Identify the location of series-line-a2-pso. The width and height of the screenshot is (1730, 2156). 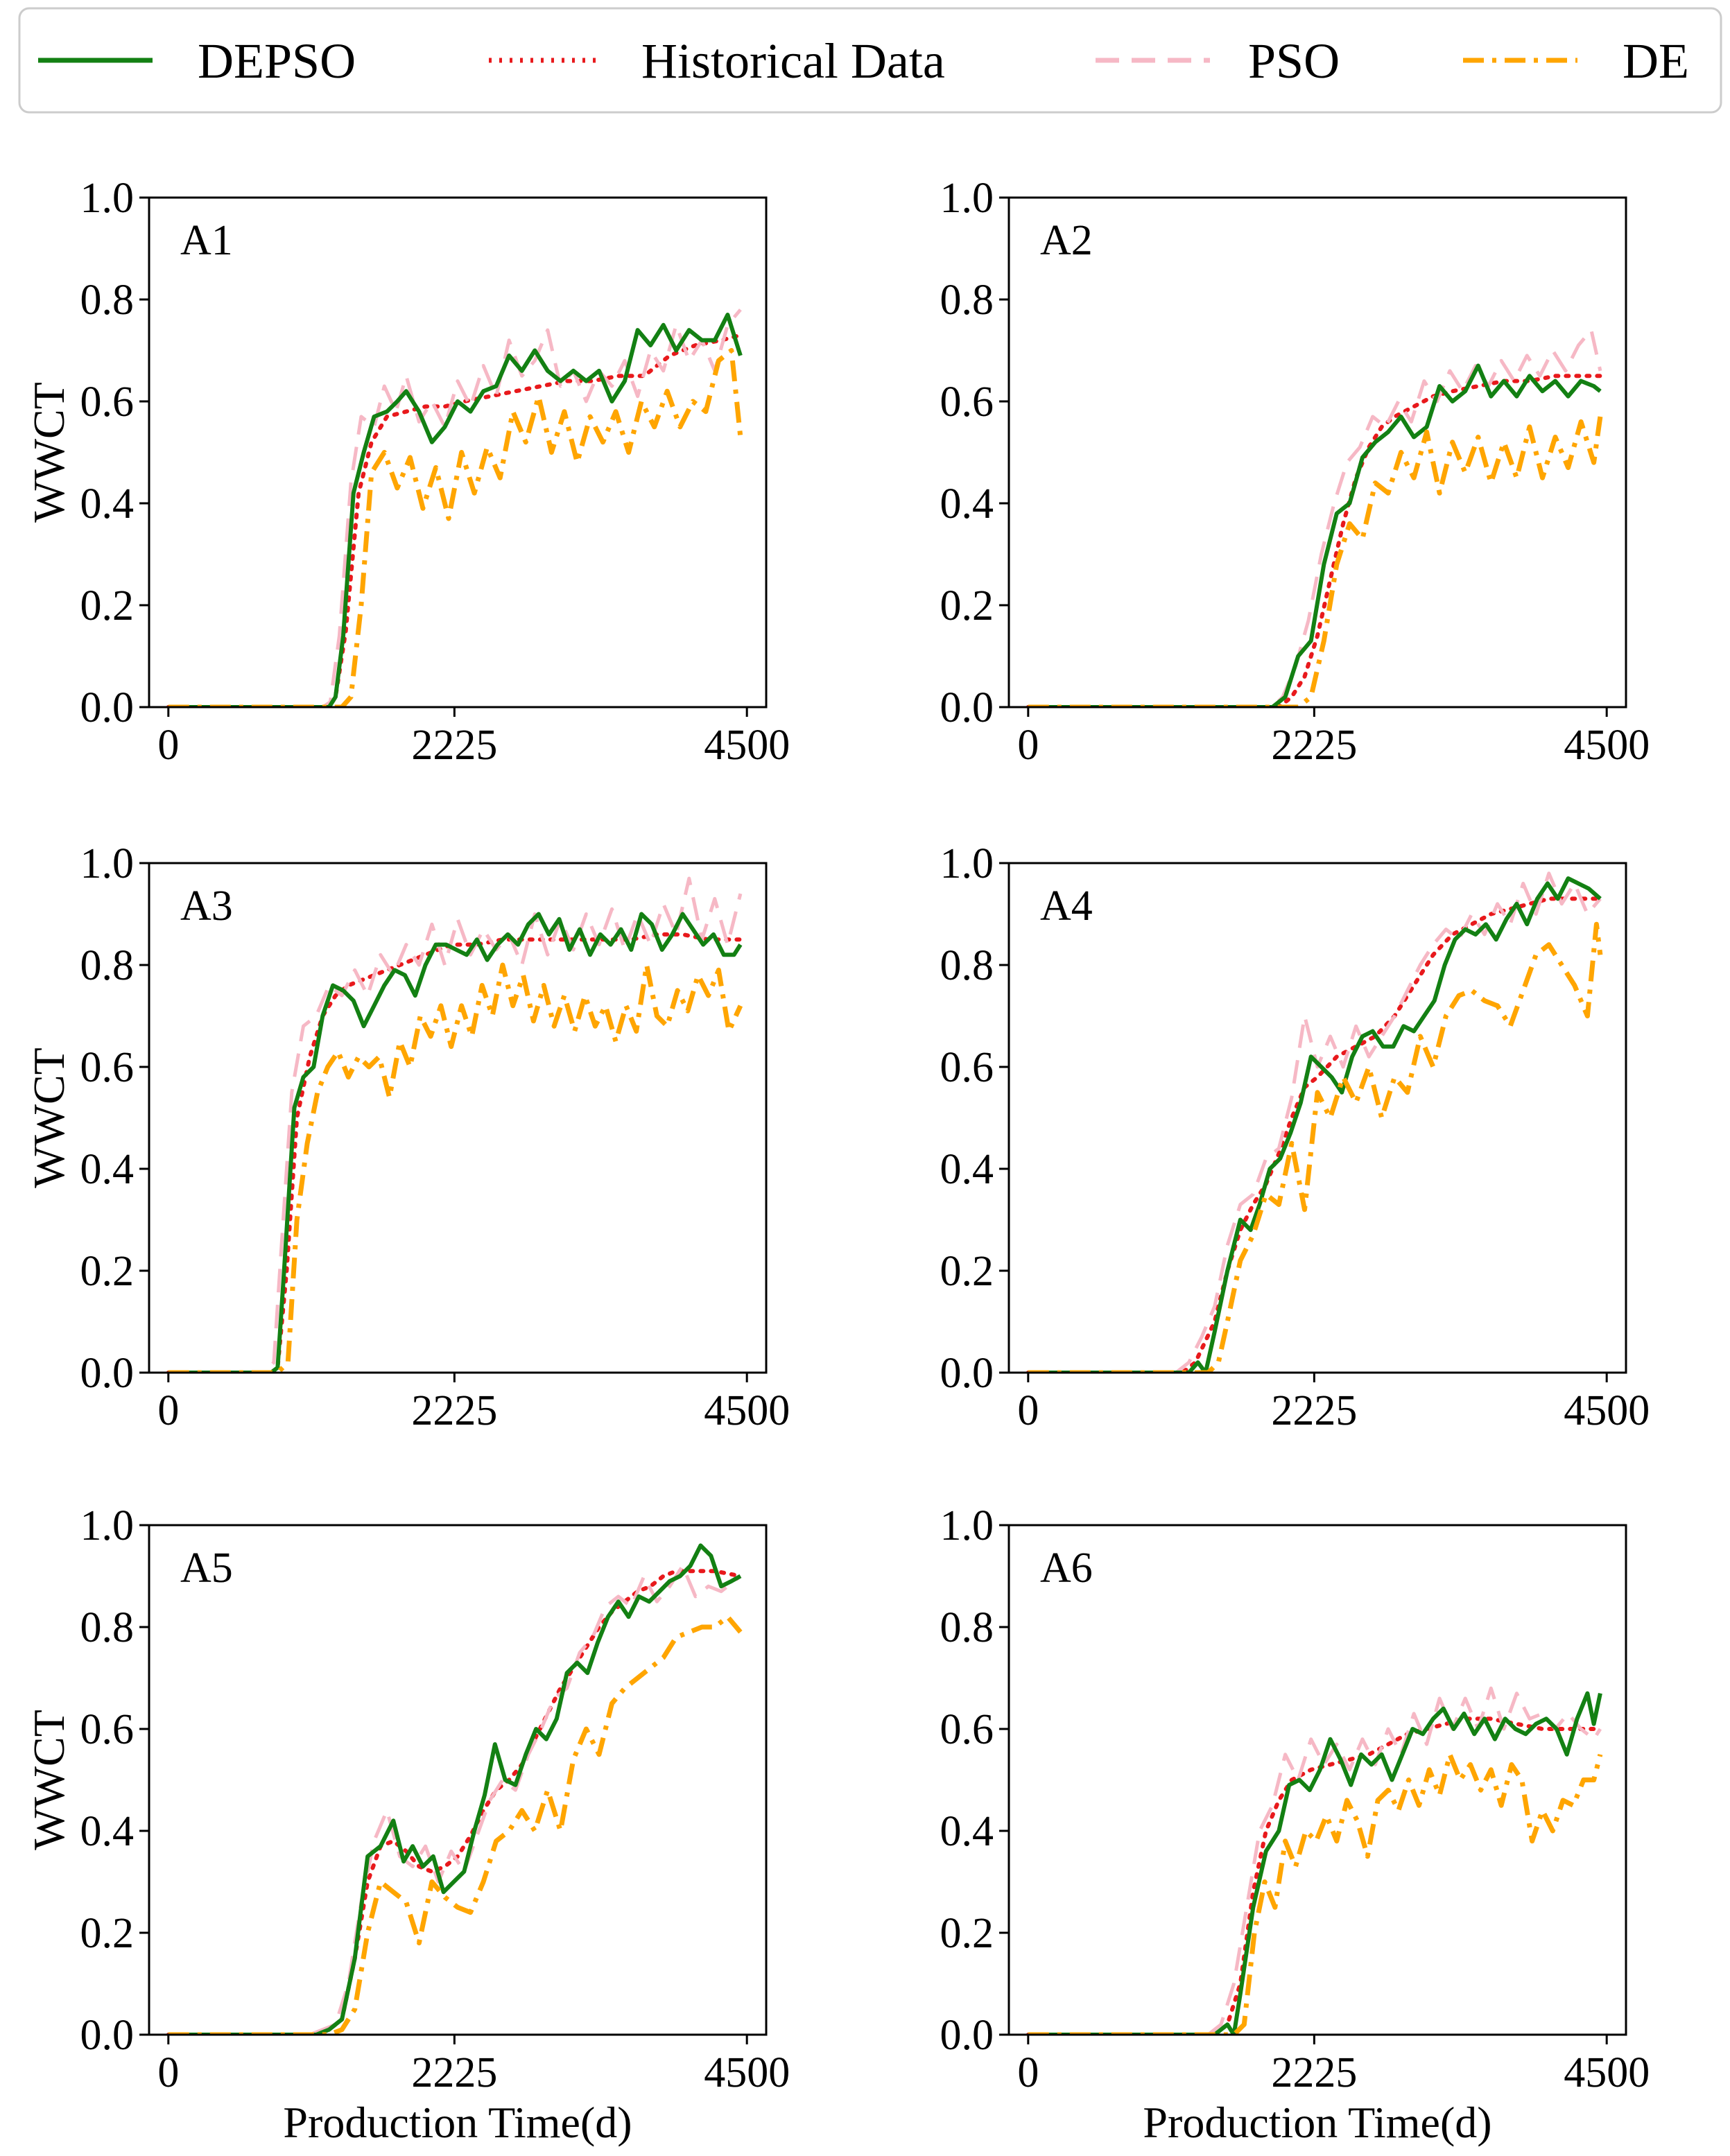
(1315, 517).